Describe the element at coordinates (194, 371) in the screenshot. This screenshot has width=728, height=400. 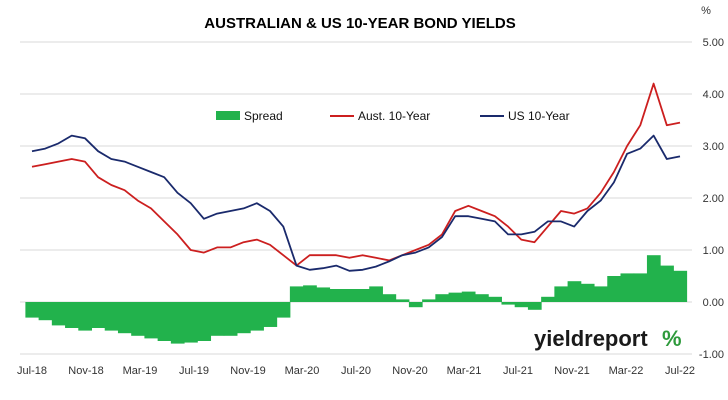
I see `x-tick-label: Jul-19` at that location.